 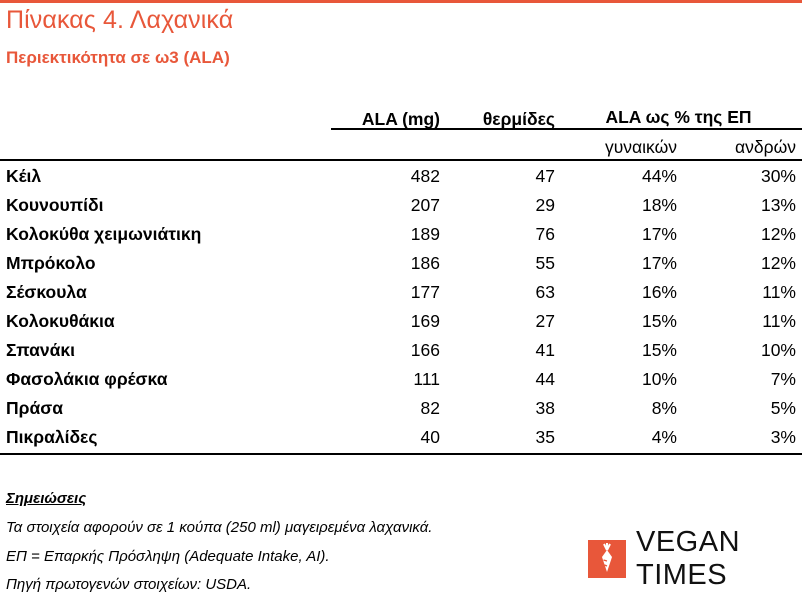 I want to click on row-name: Κολοκυθάκια, so click(x=60, y=321).